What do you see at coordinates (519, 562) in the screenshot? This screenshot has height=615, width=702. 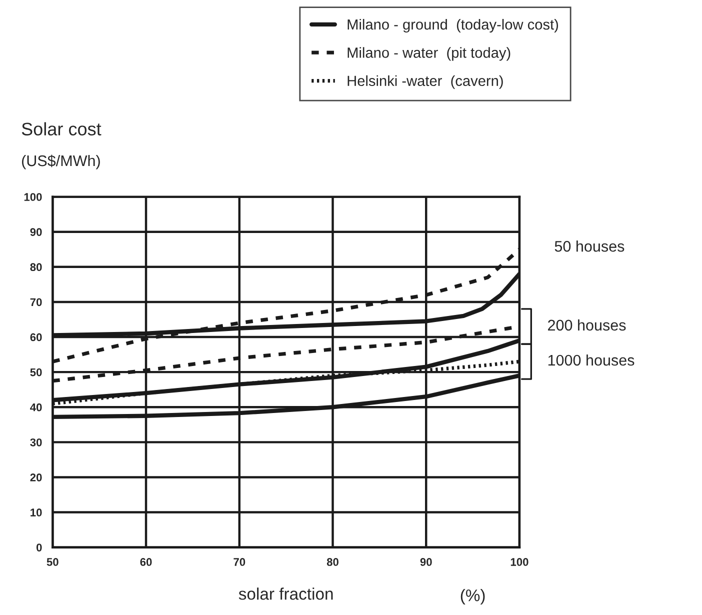 I see `x-tick-label: 100` at bounding box center [519, 562].